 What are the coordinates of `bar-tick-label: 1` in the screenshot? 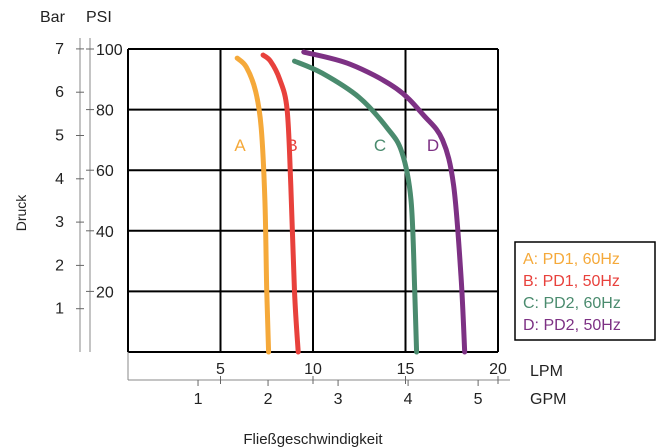 It's located at (59, 309).